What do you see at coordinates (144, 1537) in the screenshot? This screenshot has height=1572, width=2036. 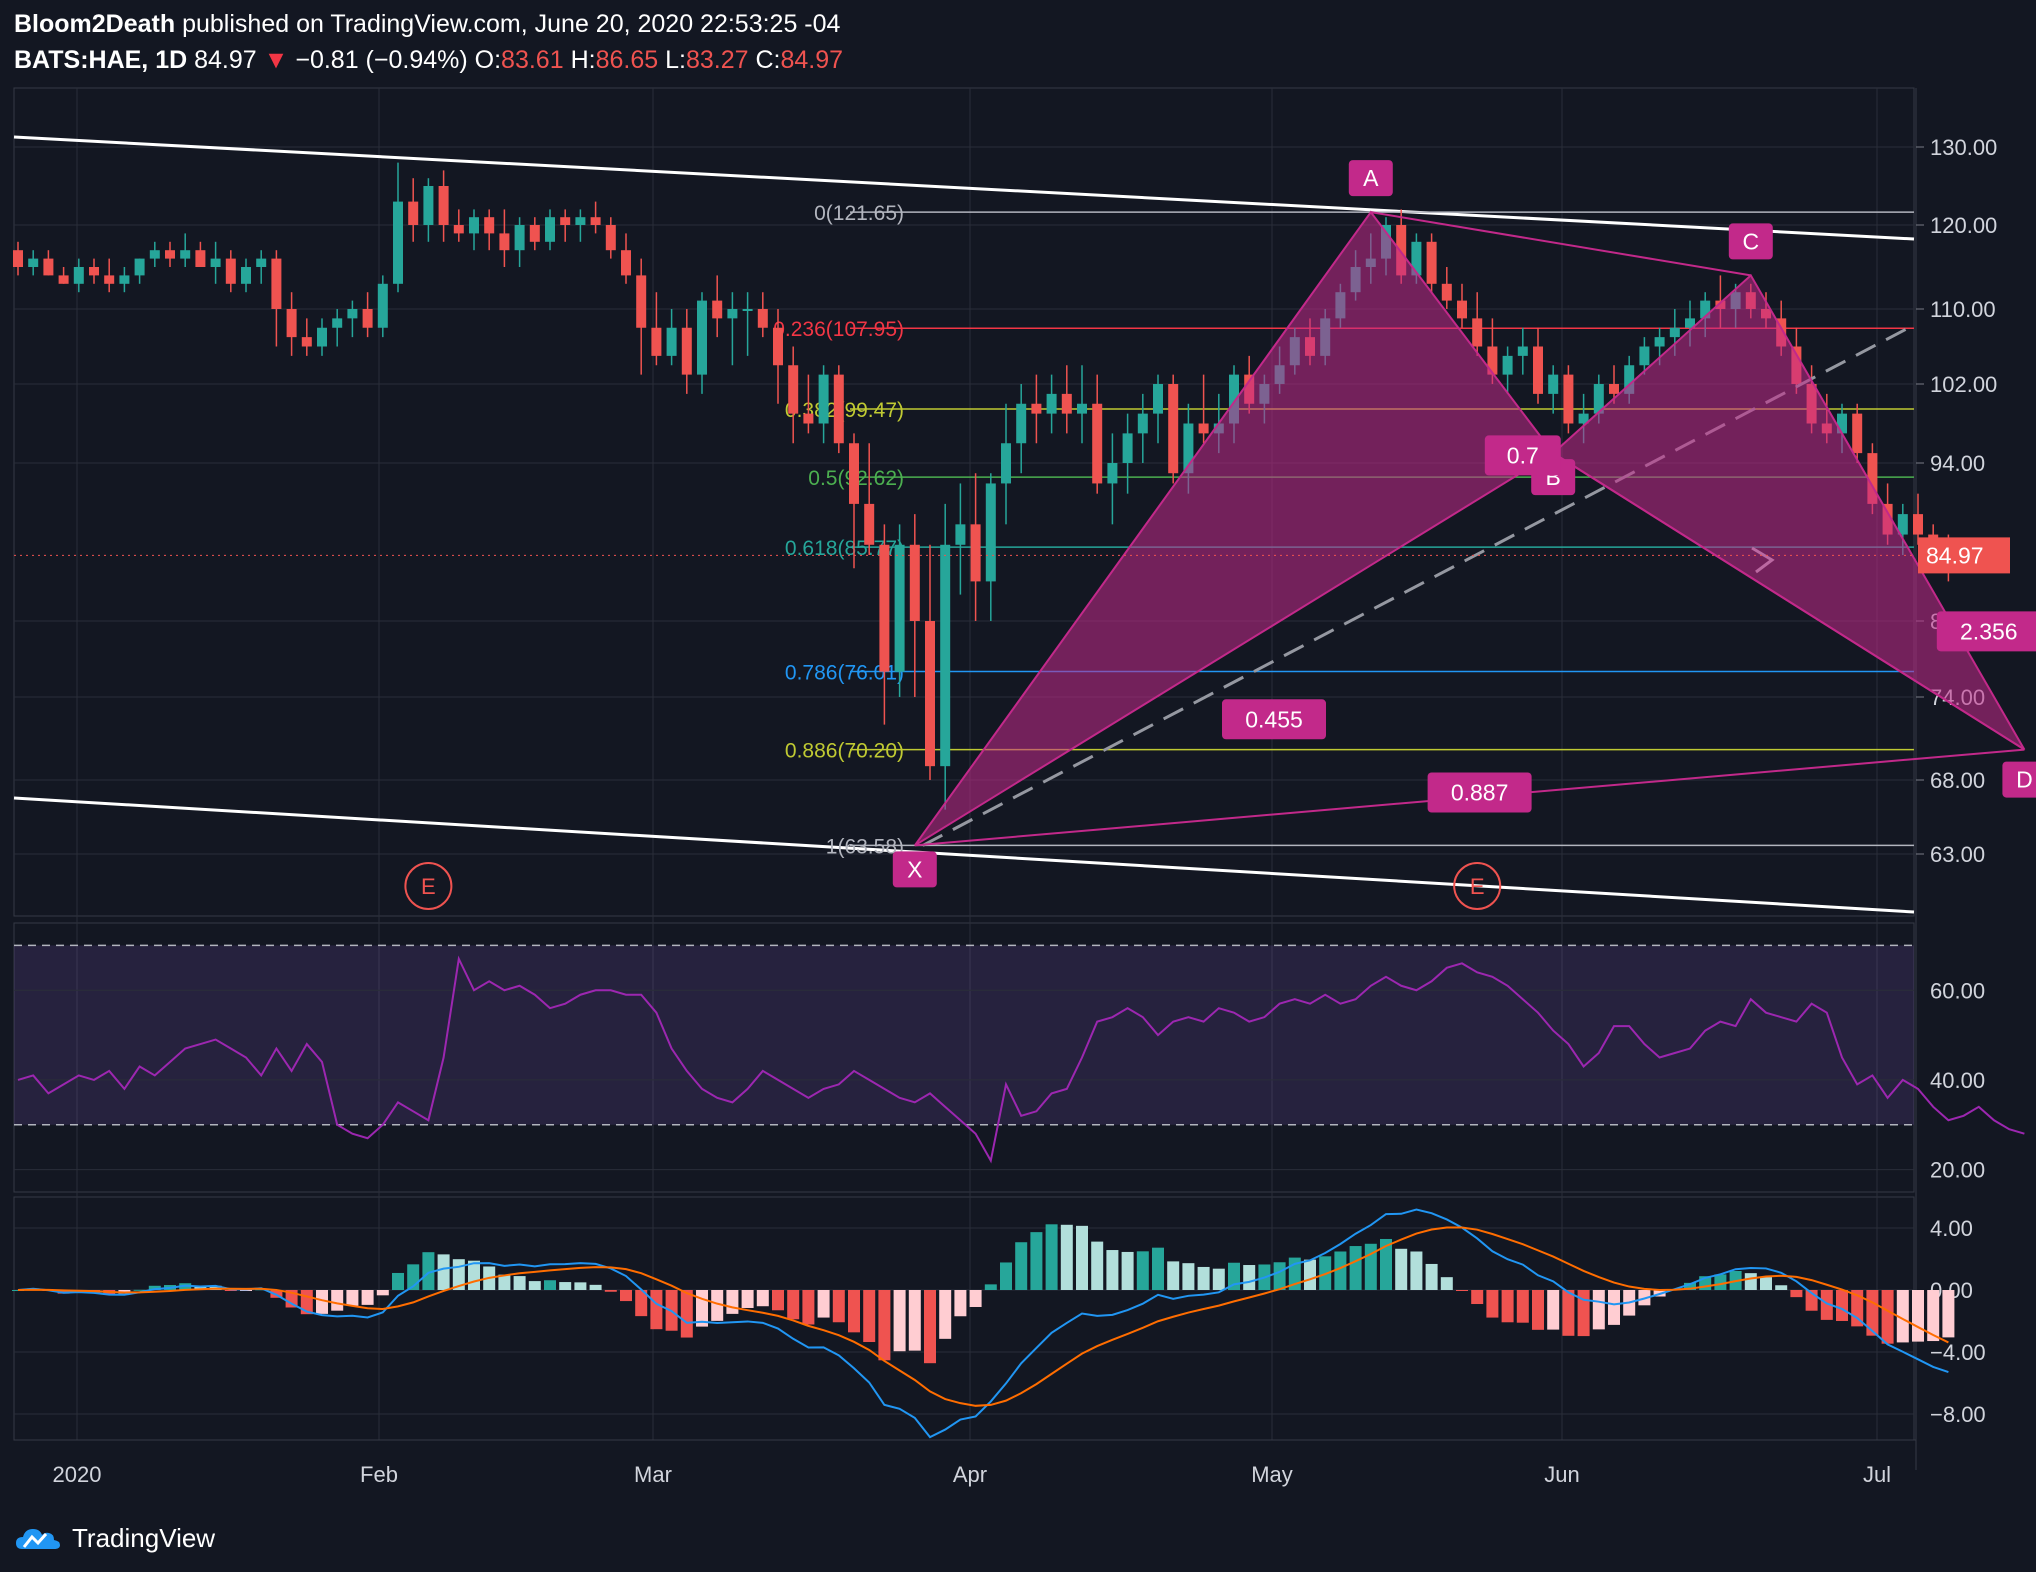 I see `brand-name: TradingView` at bounding box center [144, 1537].